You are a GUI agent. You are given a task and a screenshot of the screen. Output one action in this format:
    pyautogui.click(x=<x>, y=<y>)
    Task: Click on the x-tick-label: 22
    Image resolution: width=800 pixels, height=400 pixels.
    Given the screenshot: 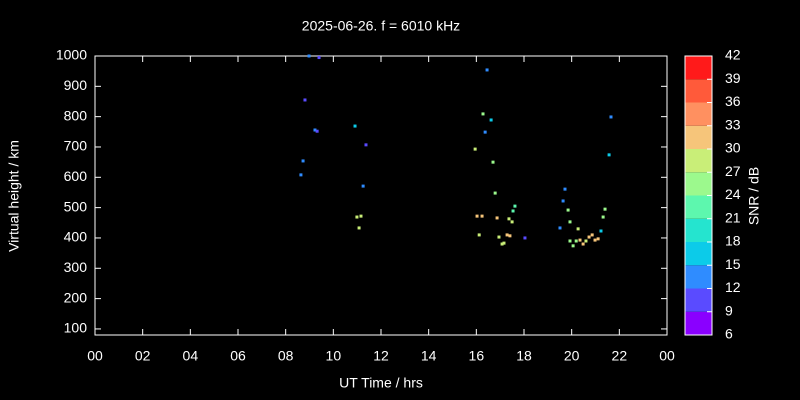 What is the action you would take?
    pyautogui.click(x=620, y=356)
    